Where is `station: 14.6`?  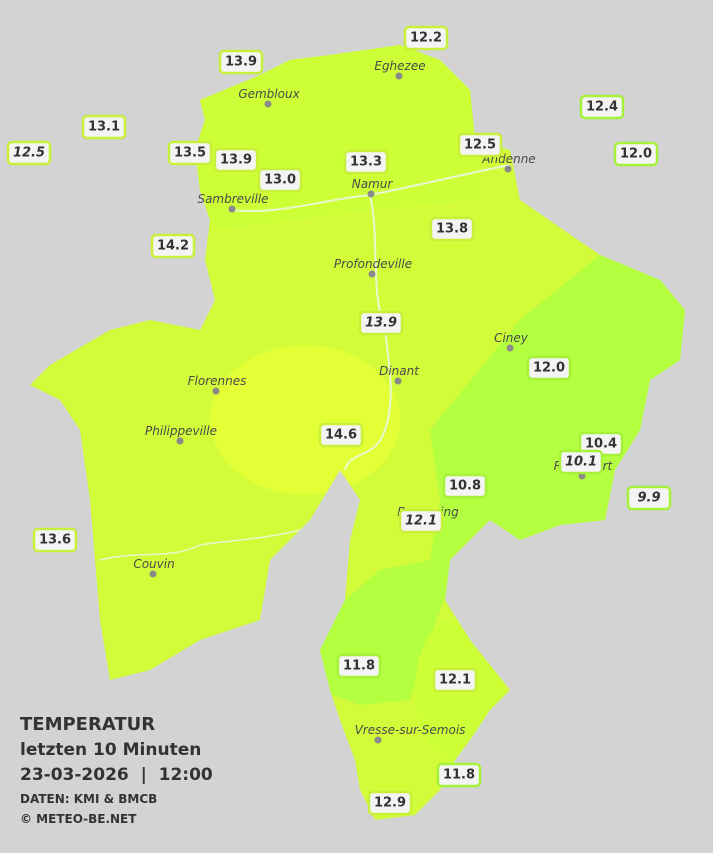
station: 14.6 is located at coordinates (341, 435).